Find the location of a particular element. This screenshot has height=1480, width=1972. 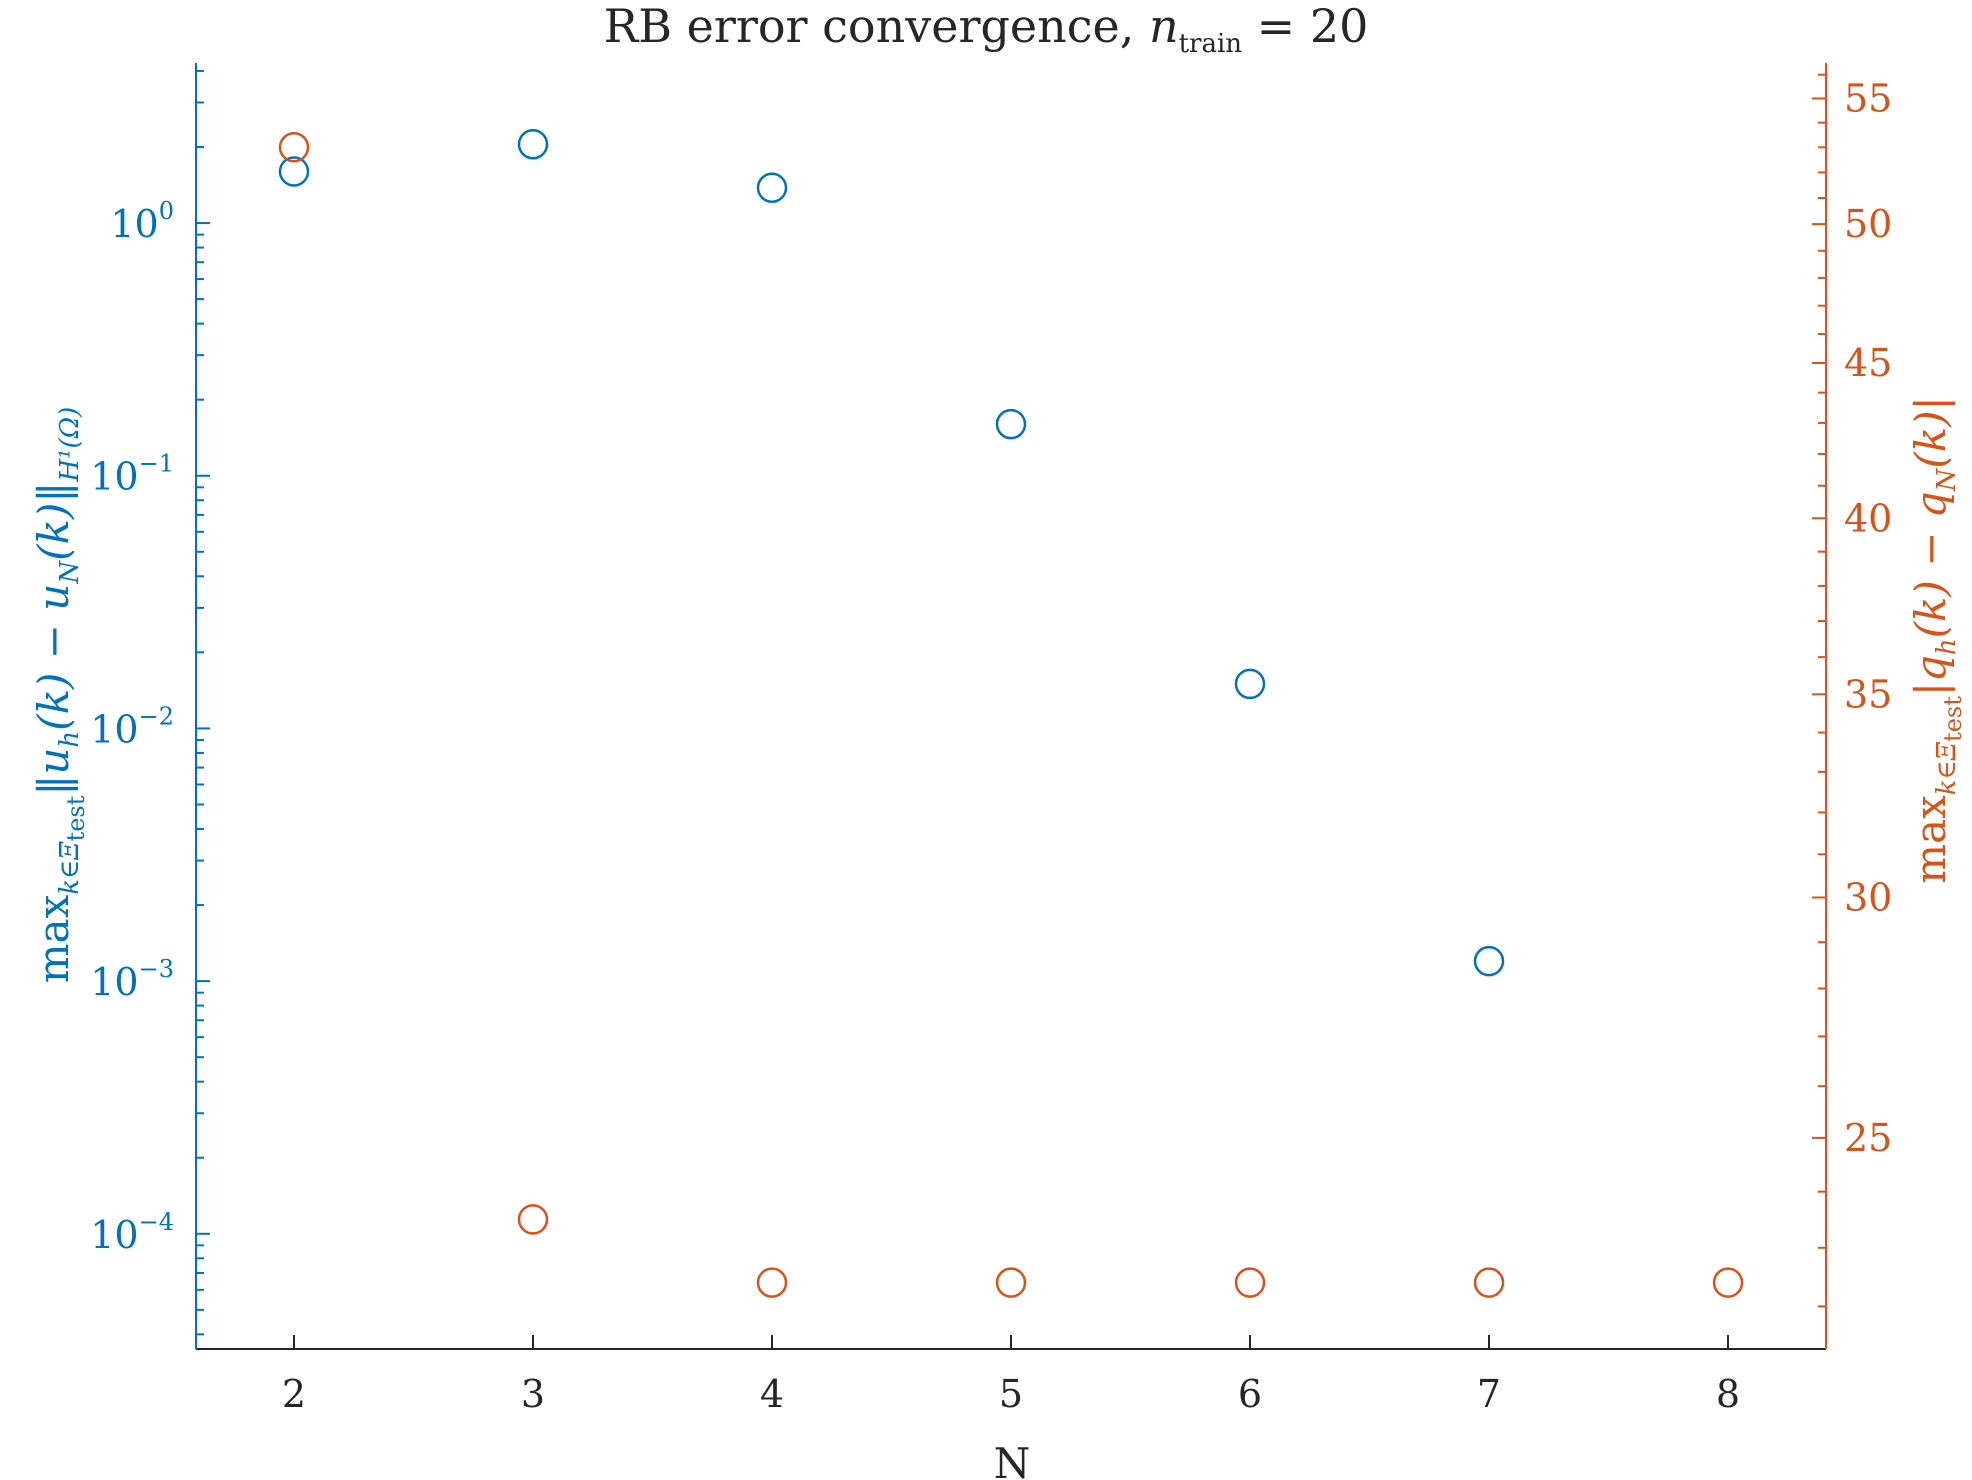

left-label-max: max is located at coordinates (53, 938).